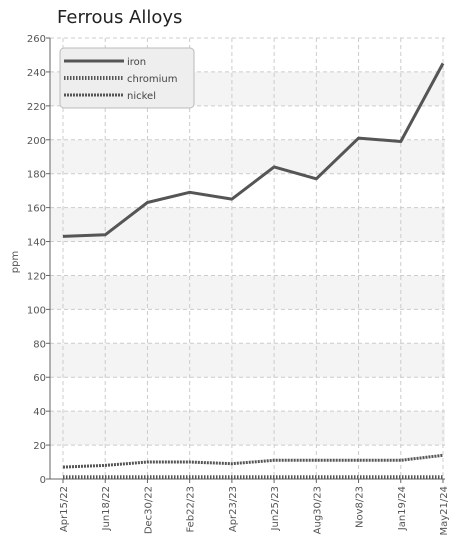 Image resolution: width=451 pixels, height=547 pixels. Describe the element at coordinates (39, 378) in the screenshot. I see `y-tick-label: 60` at that location.